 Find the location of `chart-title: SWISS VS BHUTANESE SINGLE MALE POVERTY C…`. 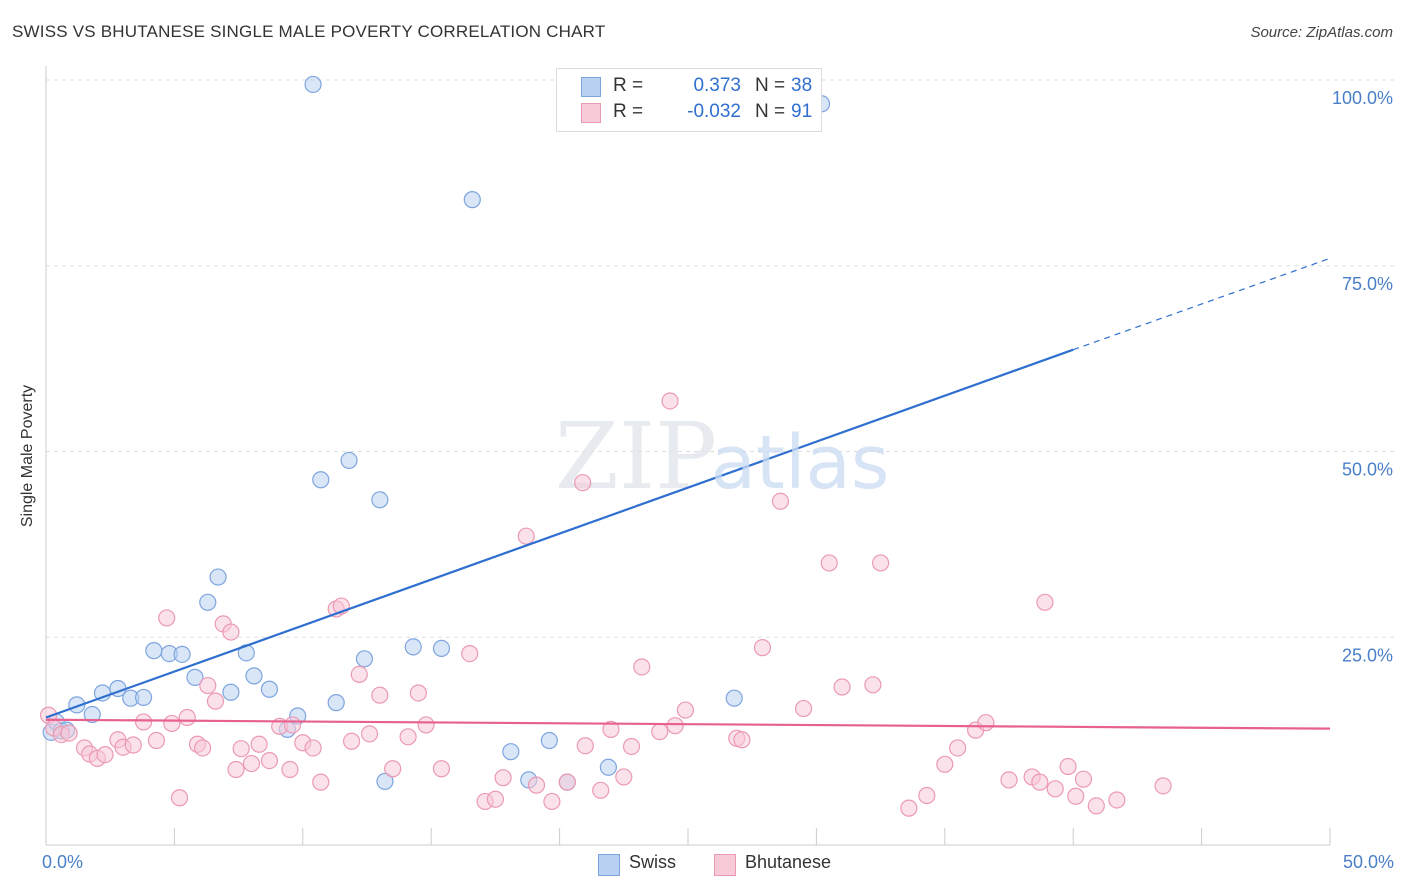

chart-title: SWISS VS BHUTANESE SINGLE MALE POVERTY C… is located at coordinates (309, 31).